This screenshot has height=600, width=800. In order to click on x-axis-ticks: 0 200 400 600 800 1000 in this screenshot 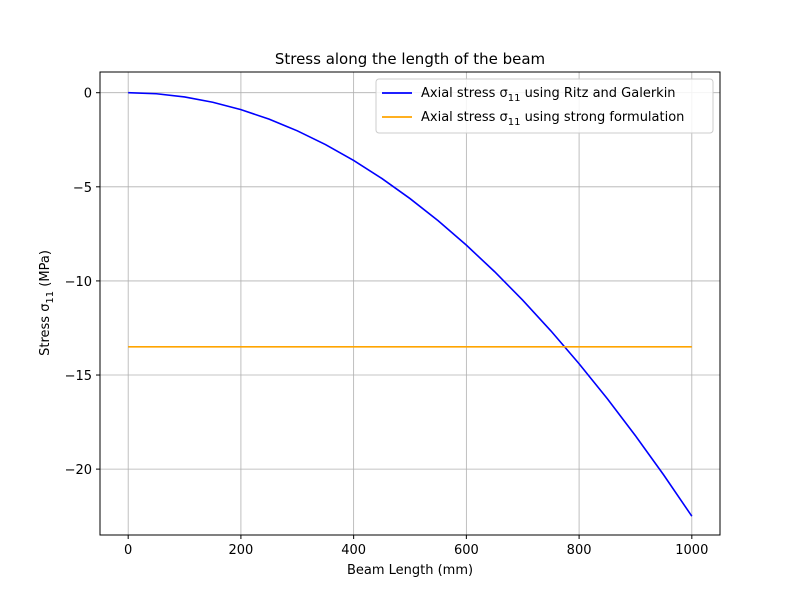, I will do `click(416, 546)`.